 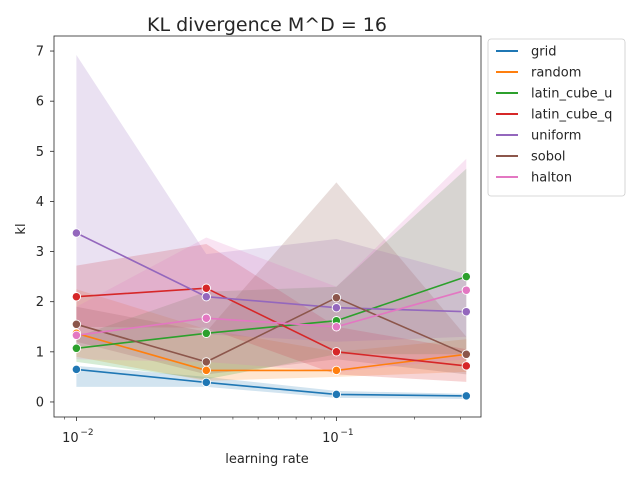 I want to click on legend-label-latin_cube_q: latin_cube_q, so click(x=571, y=115).